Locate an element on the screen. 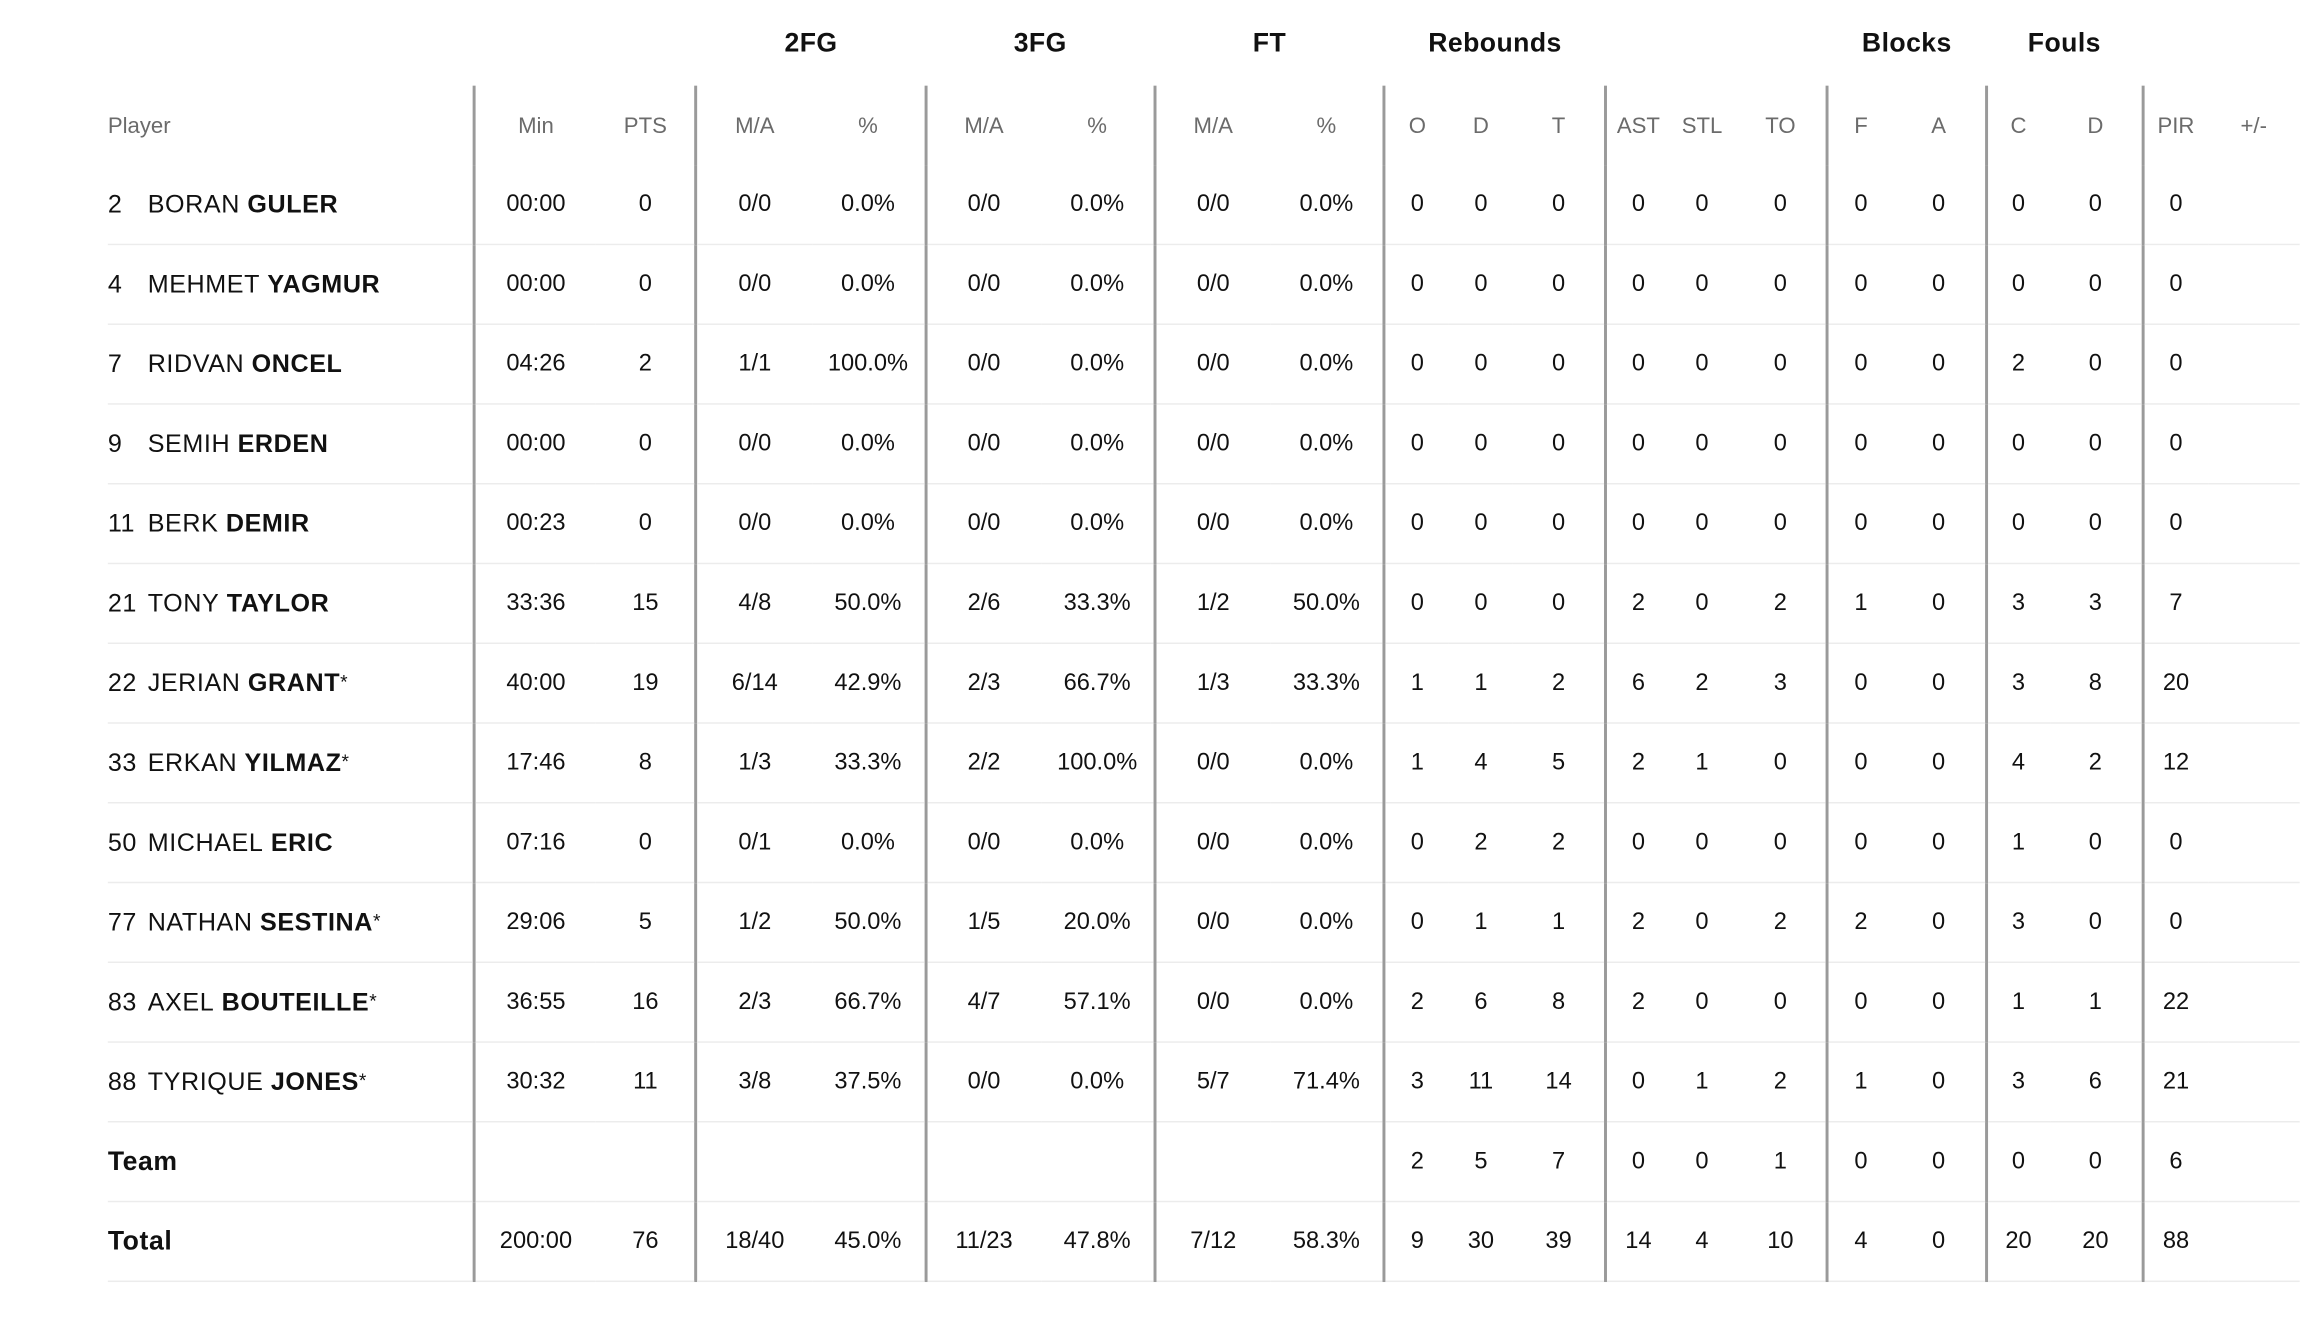 This screenshot has height=1318, width=2316. cell-reb-d: 1 is located at coordinates (1481, 683).